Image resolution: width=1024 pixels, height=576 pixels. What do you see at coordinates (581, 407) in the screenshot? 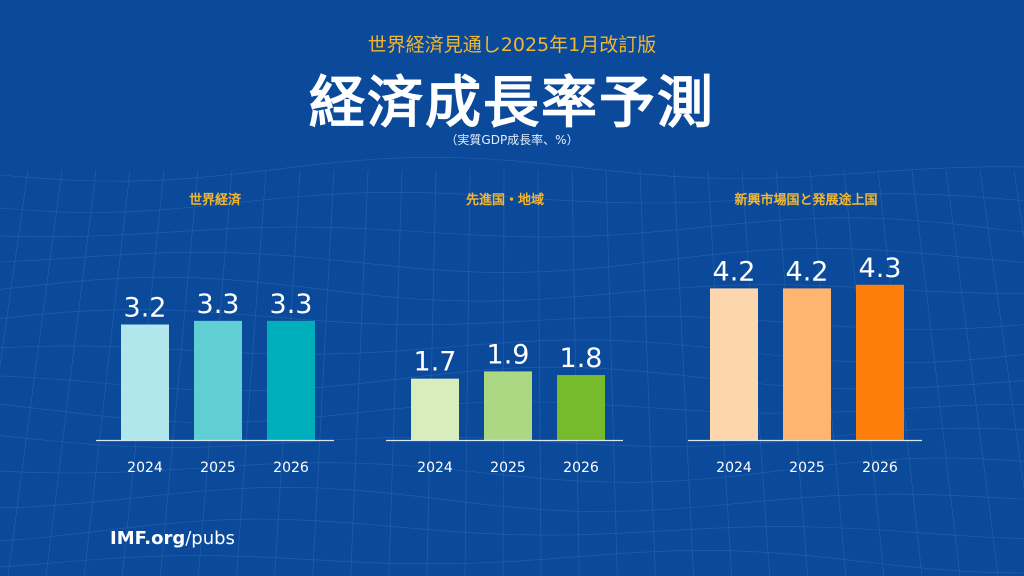
I see `bar-advanced-2026` at bounding box center [581, 407].